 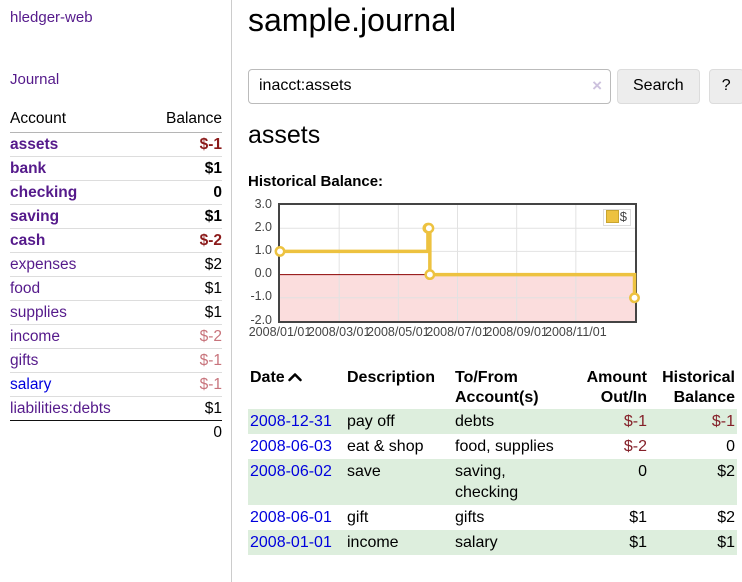 I want to click on register-accounts: food, supplies, so click(x=504, y=446).